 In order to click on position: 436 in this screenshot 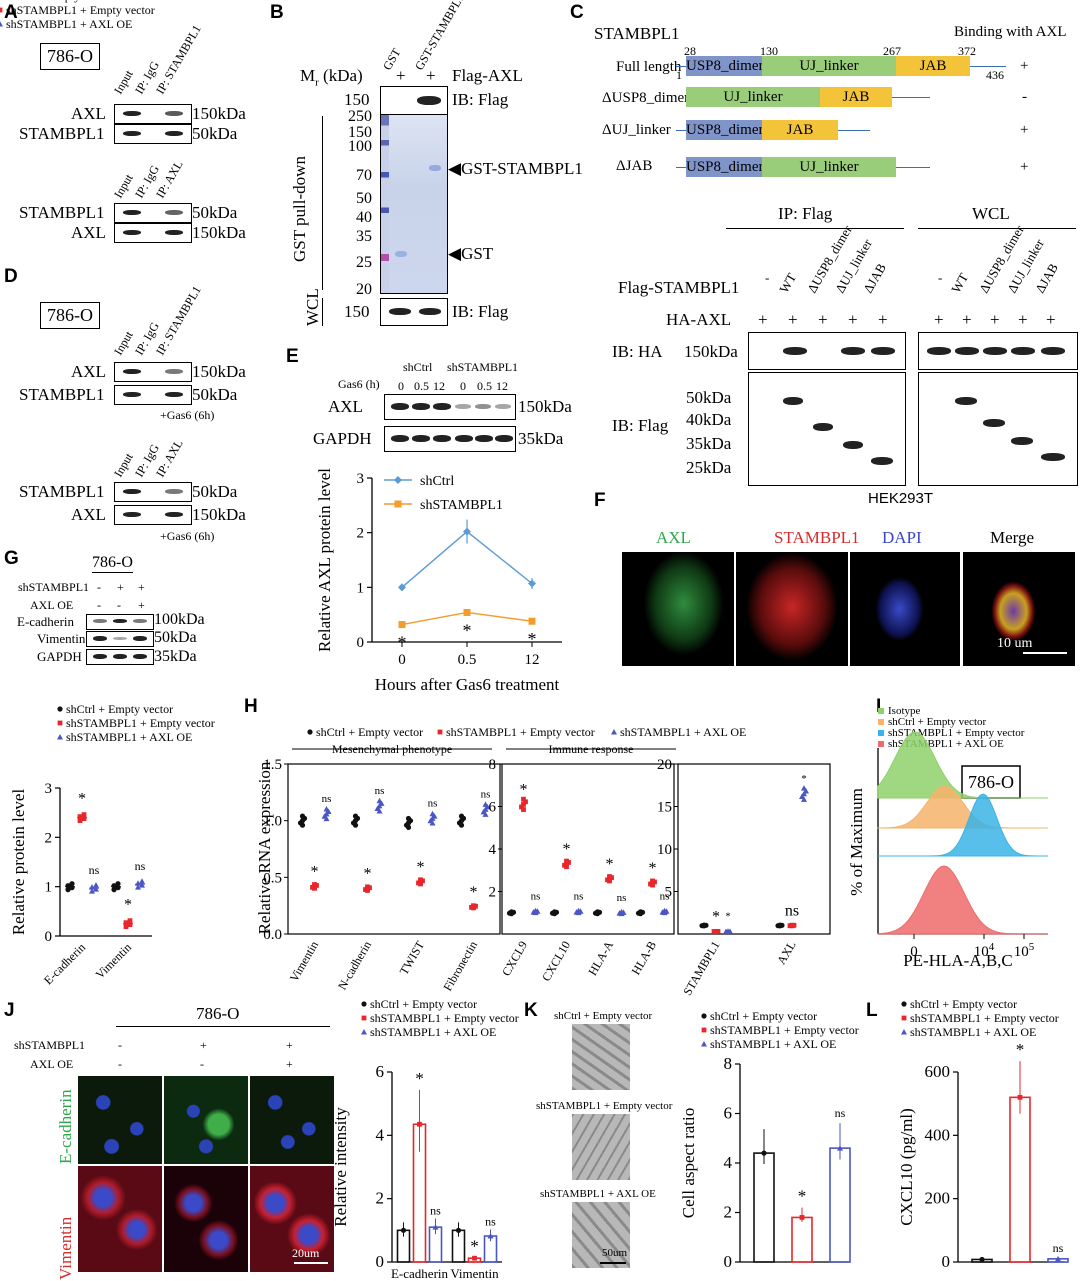, I will do `click(995, 75)`.